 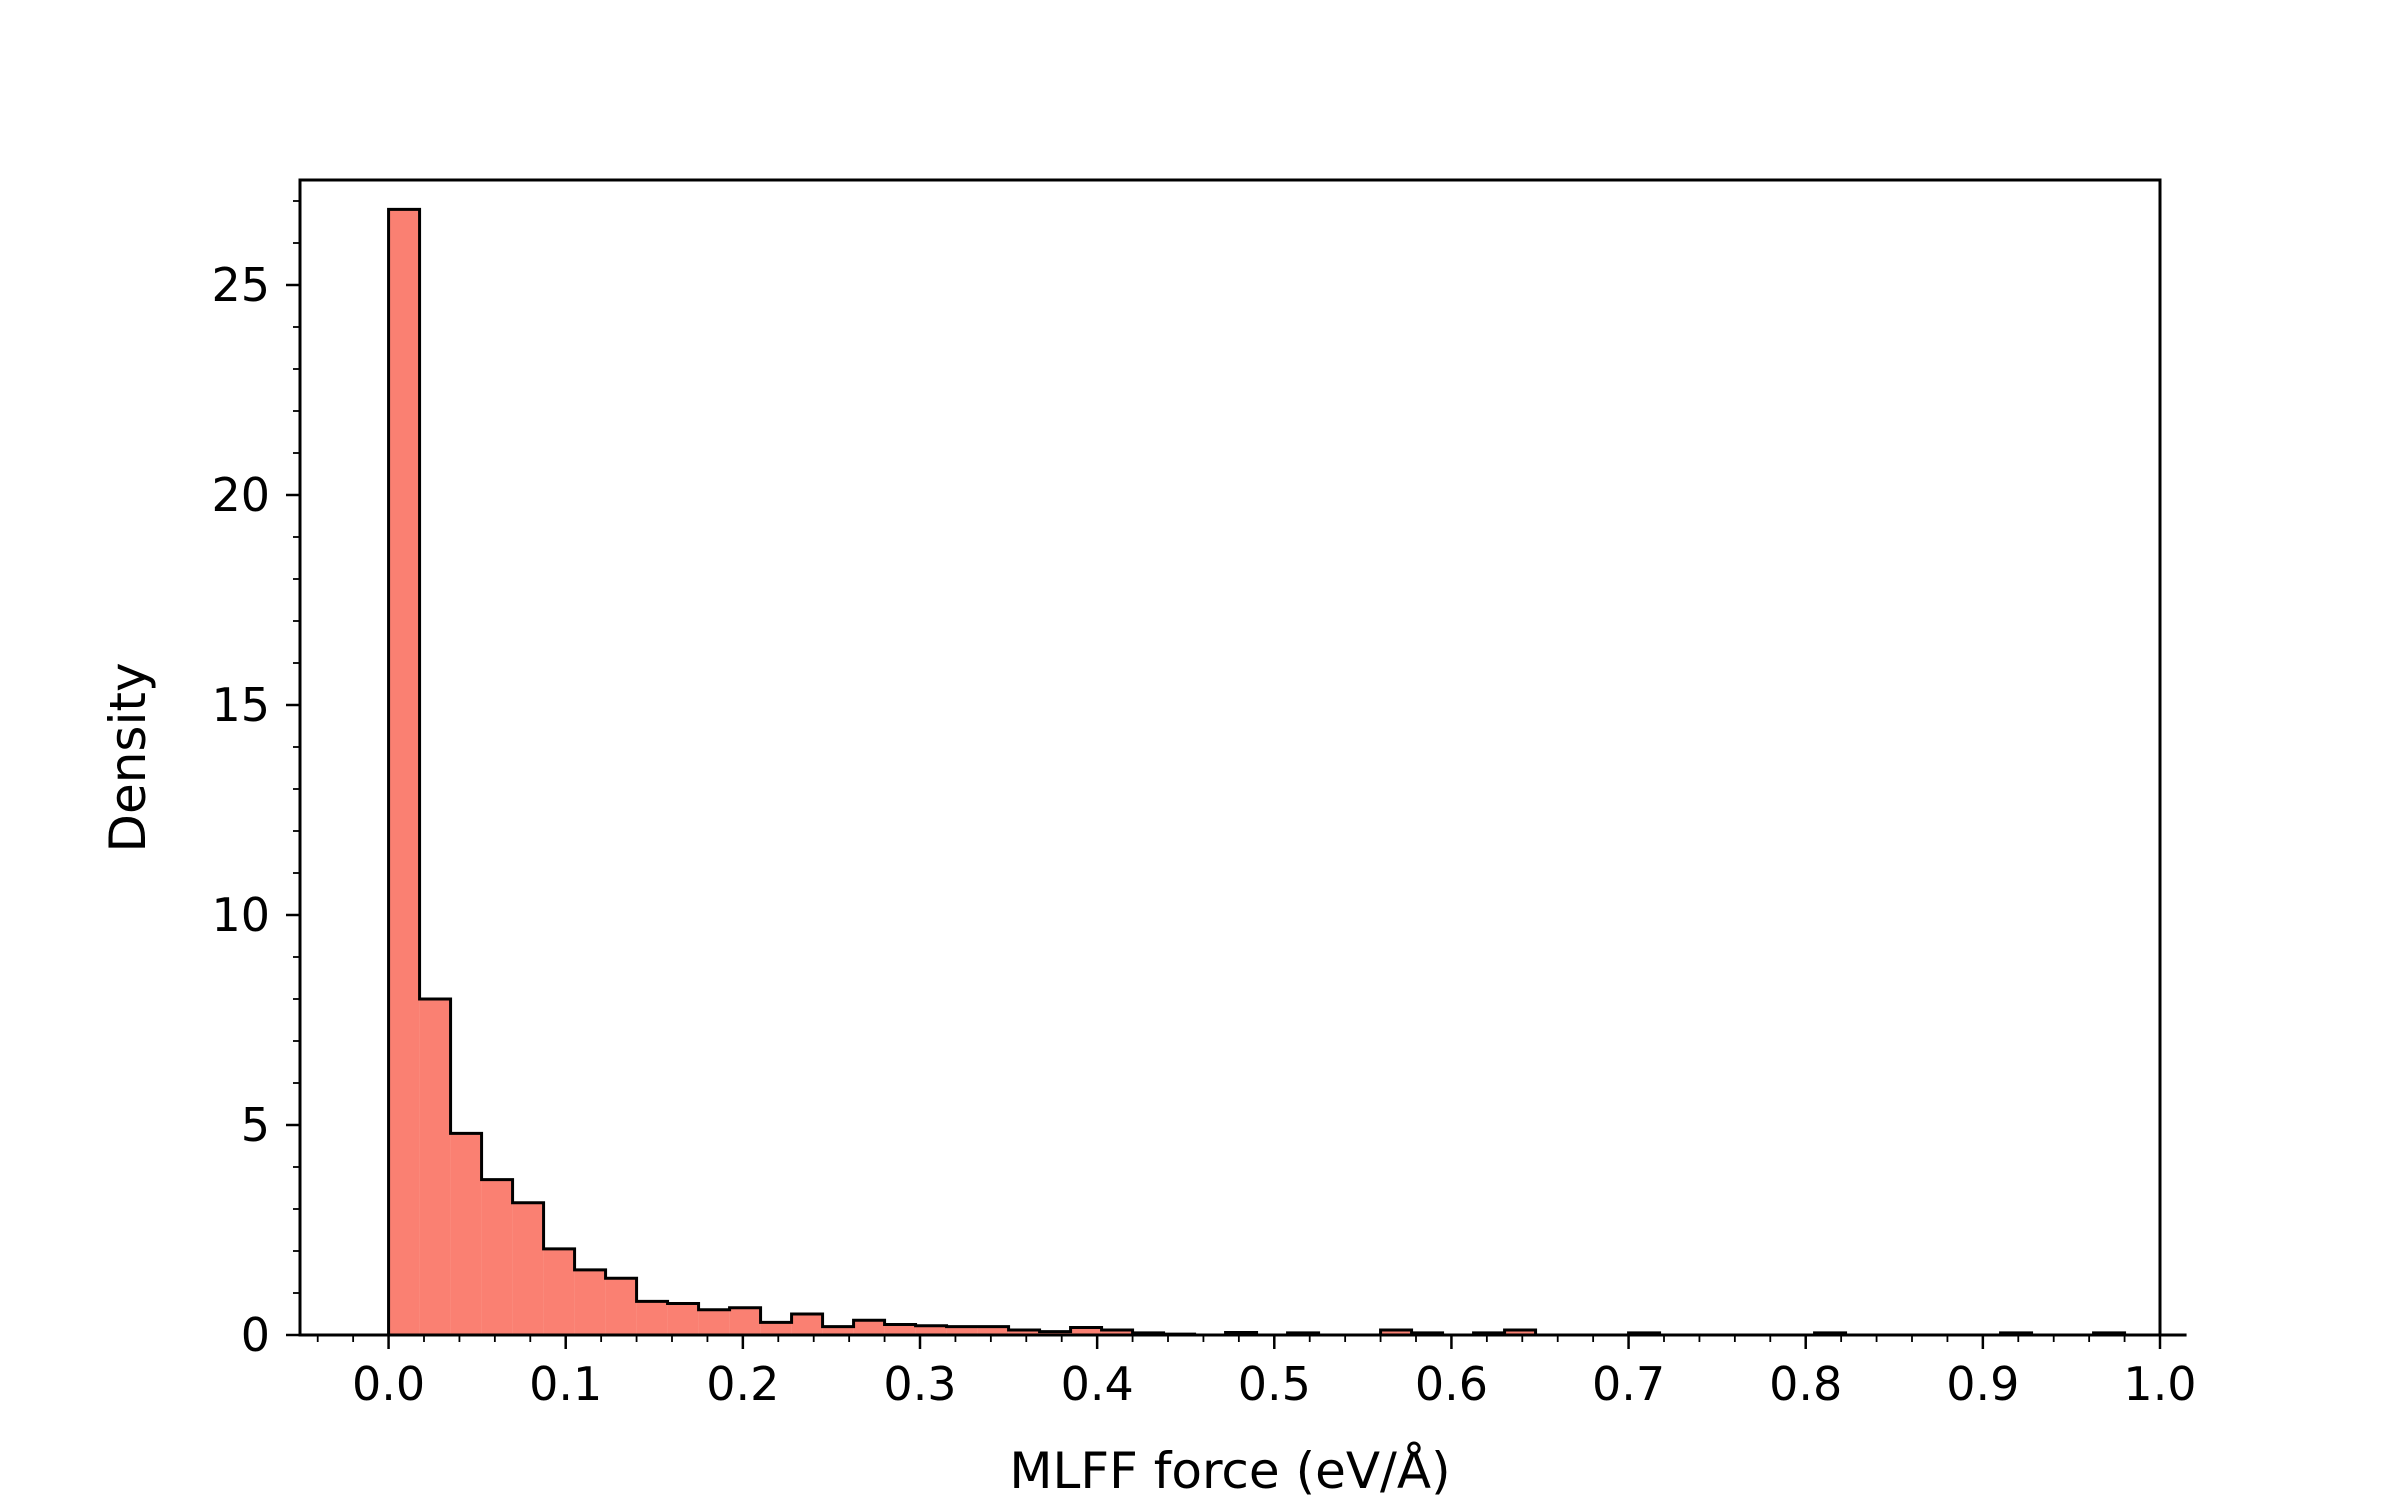 What do you see at coordinates (240, 915) in the screenshot?
I see `y-tick-label: 10` at bounding box center [240, 915].